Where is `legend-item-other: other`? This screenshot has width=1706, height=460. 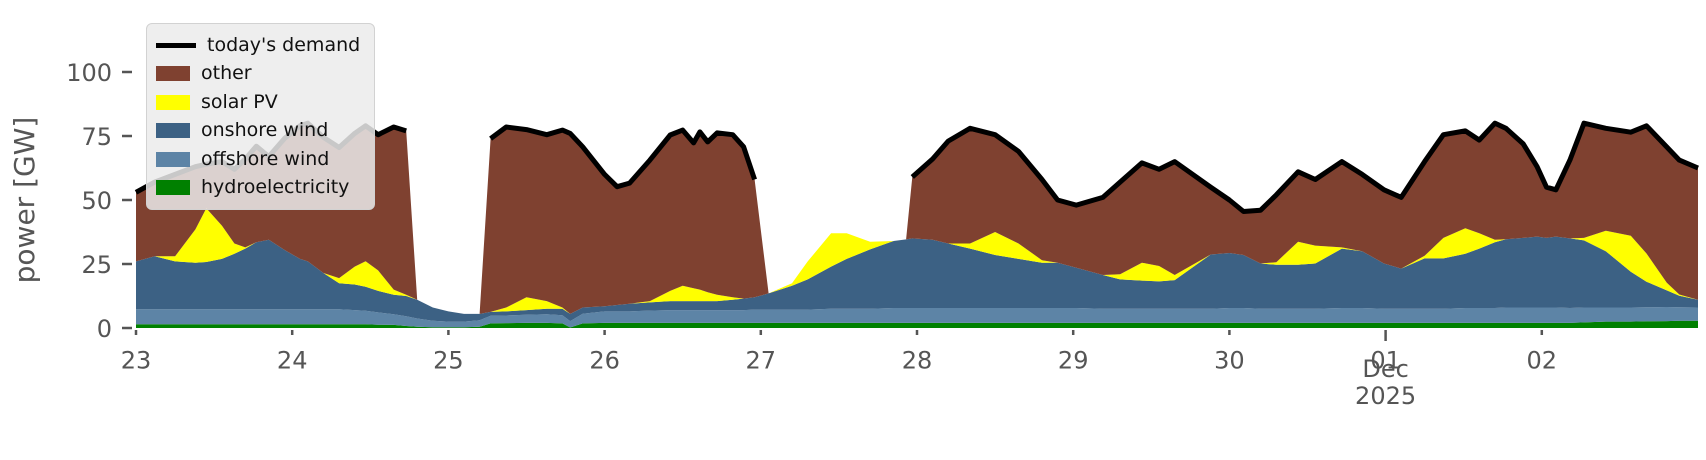
legend-item-other: other is located at coordinates (258, 74).